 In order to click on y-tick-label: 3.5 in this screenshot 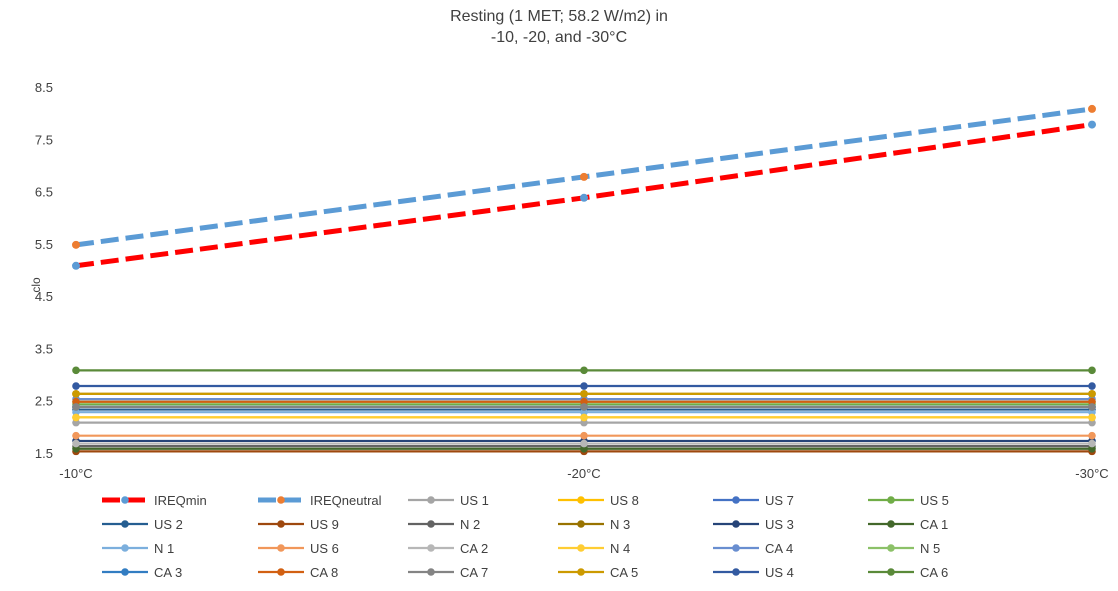, I will do `click(44, 348)`.